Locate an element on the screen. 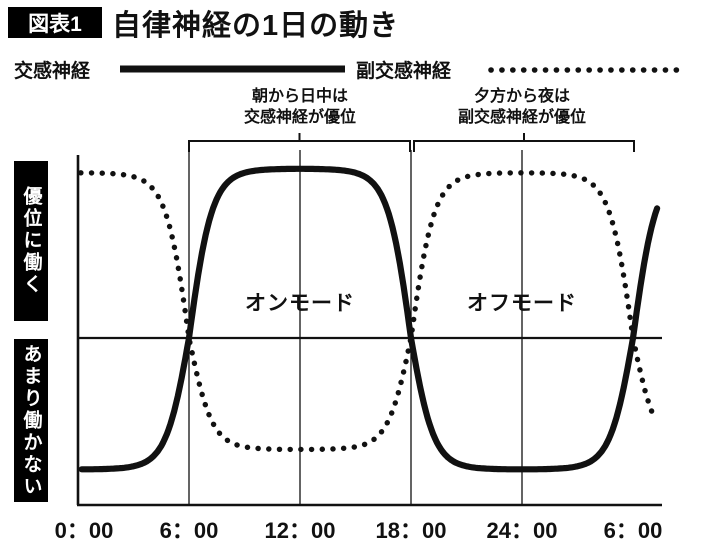 Image resolution: width=710 pixels, height=545 pixels. x-tick-0600-next: 6：00 is located at coordinates (633, 530).